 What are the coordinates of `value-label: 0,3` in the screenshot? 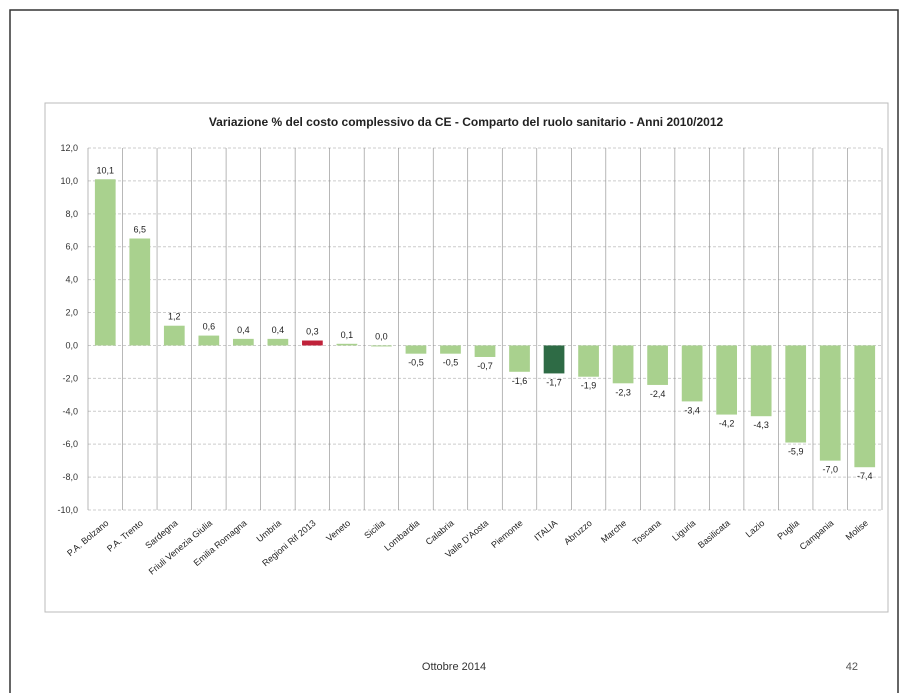 It's located at (312, 332).